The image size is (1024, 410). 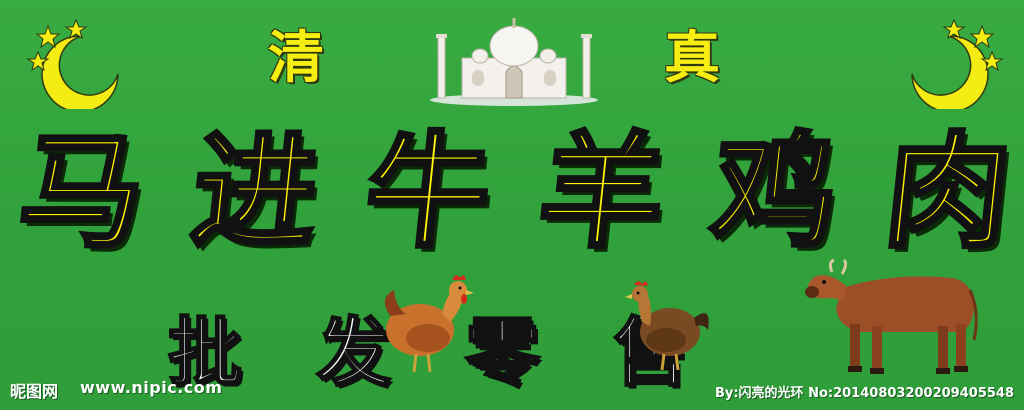 What do you see at coordinates (692, 58) in the screenshot?
I see `halal-right-character: 真` at bounding box center [692, 58].